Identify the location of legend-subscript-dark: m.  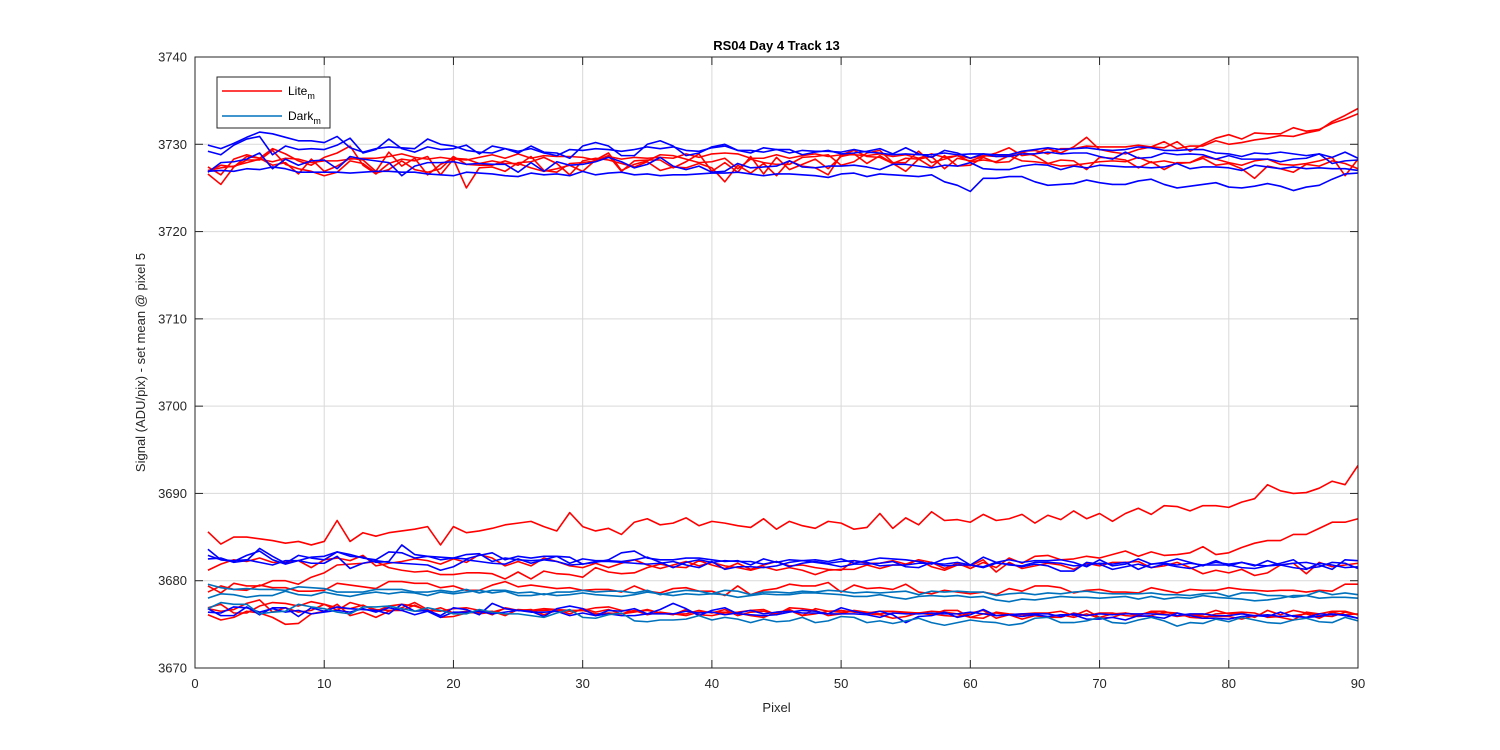
(317, 121).